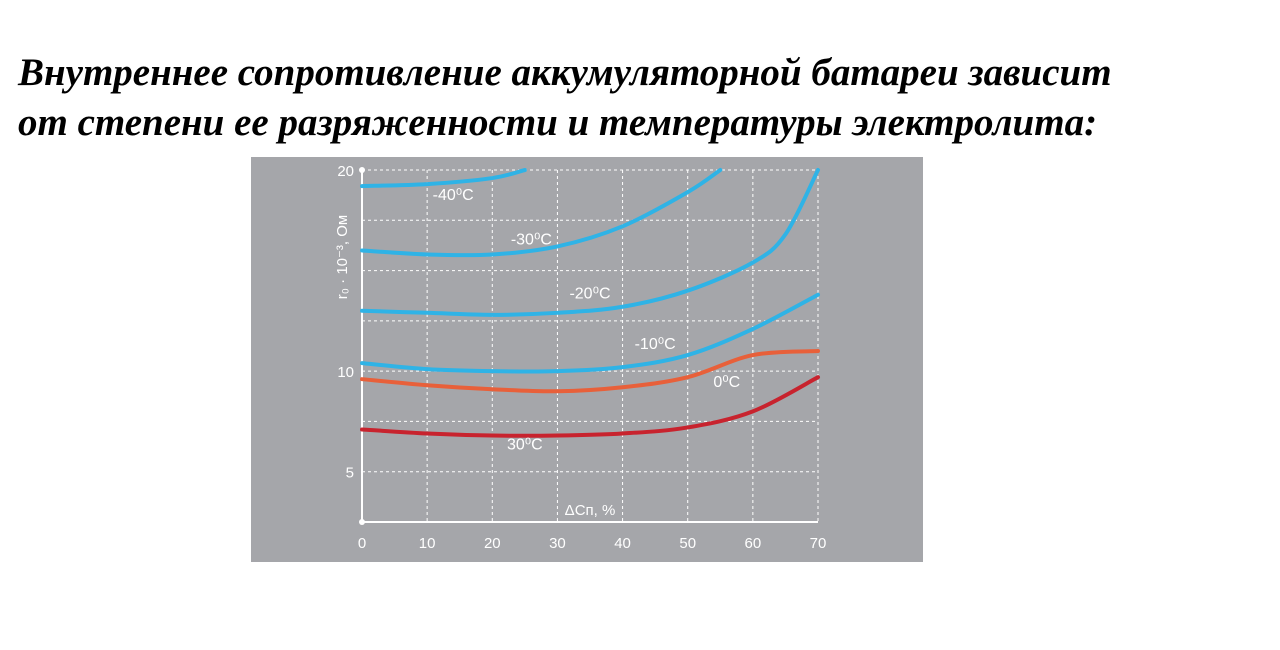 This screenshot has height=650, width=1280. Describe the element at coordinates (557, 543) in the screenshot. I see `x-tick-label: 30` at that location.